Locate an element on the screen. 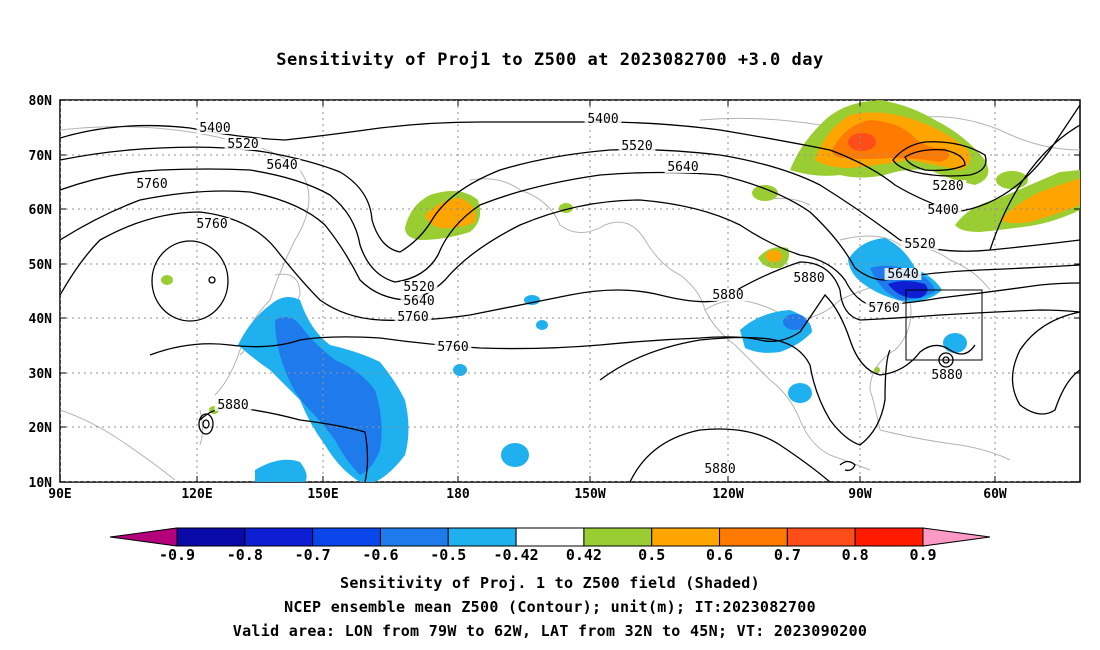 This screenshot has height=650, width=1100. longitude-labels: 90E 120E 150E 180 150W 120W 90W 60W is located at coordinates (527, 494).